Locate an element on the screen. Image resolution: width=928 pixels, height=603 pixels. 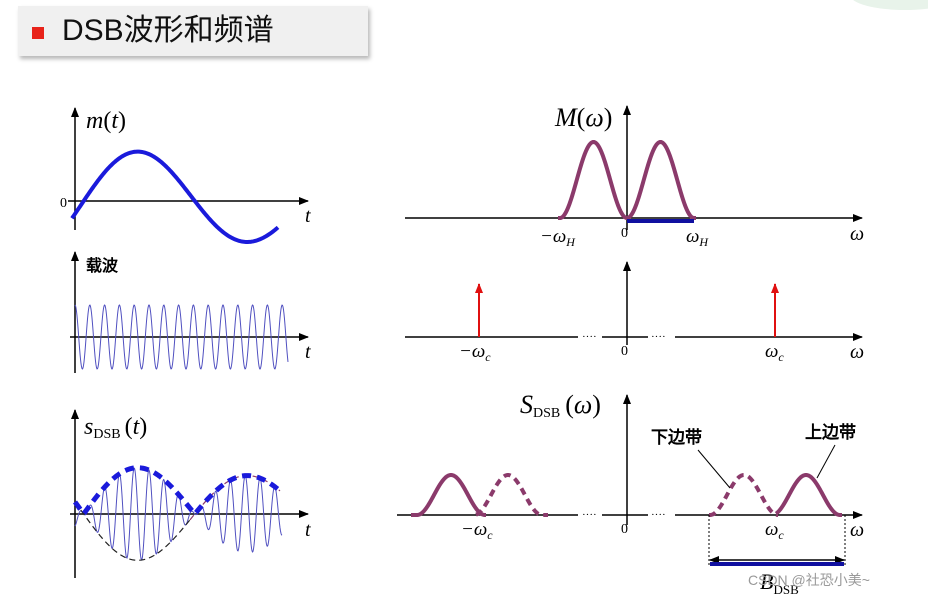
negative-upper-sideband-curve is located at coordinates (448, 494).